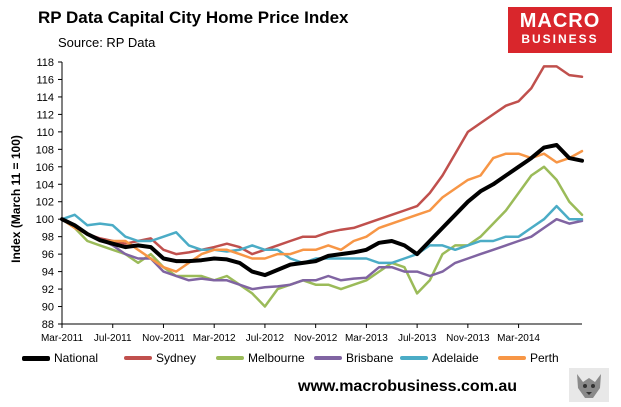 Image resolution: width=621 pixels, height=407 pixels. Describe the element at coordinates (417, 338) in the screenshot. I see `x-tick-label: Jul-2013` at that location.